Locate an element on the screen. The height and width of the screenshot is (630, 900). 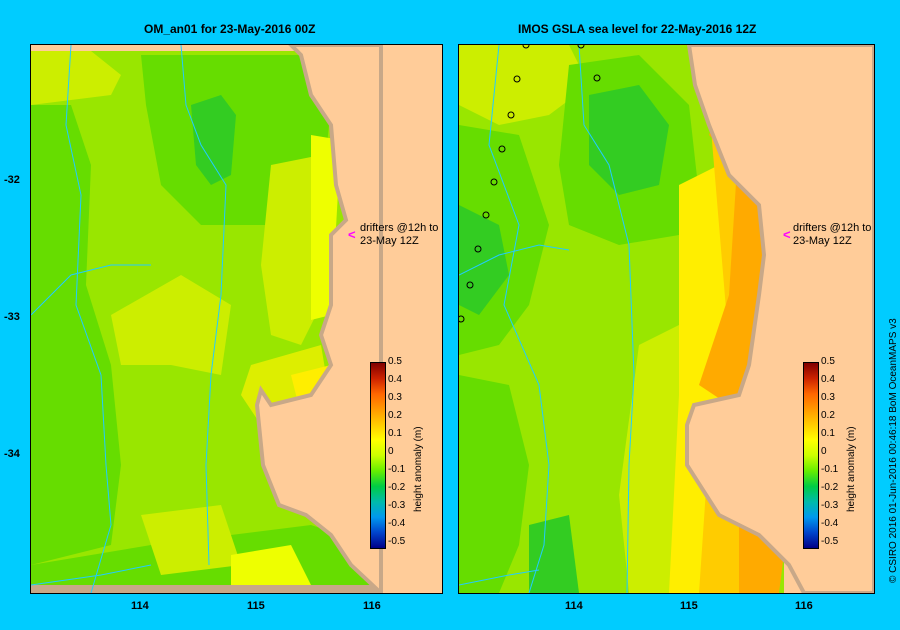
y-tick-label: -33 is located at coordinates (12, 317).